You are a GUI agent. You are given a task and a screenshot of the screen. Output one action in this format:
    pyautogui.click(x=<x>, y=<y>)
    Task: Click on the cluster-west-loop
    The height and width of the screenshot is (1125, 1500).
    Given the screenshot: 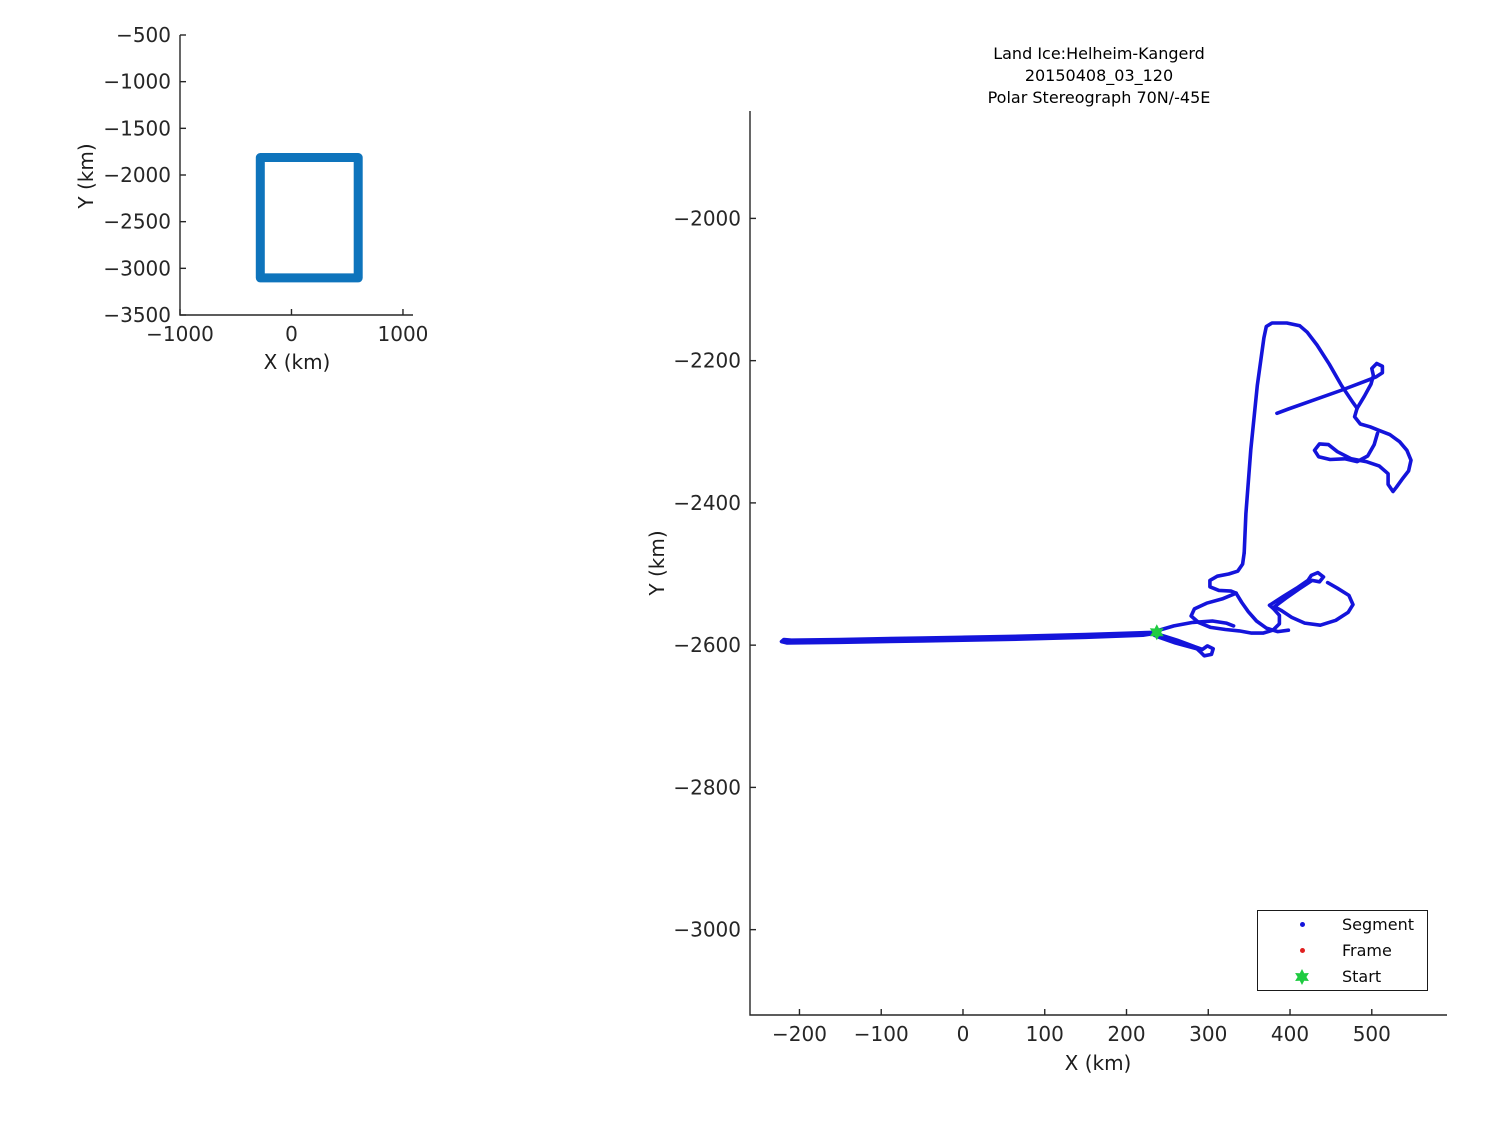 What is the action you would take?
    pyautogui.click(x=1235, y=613)
    